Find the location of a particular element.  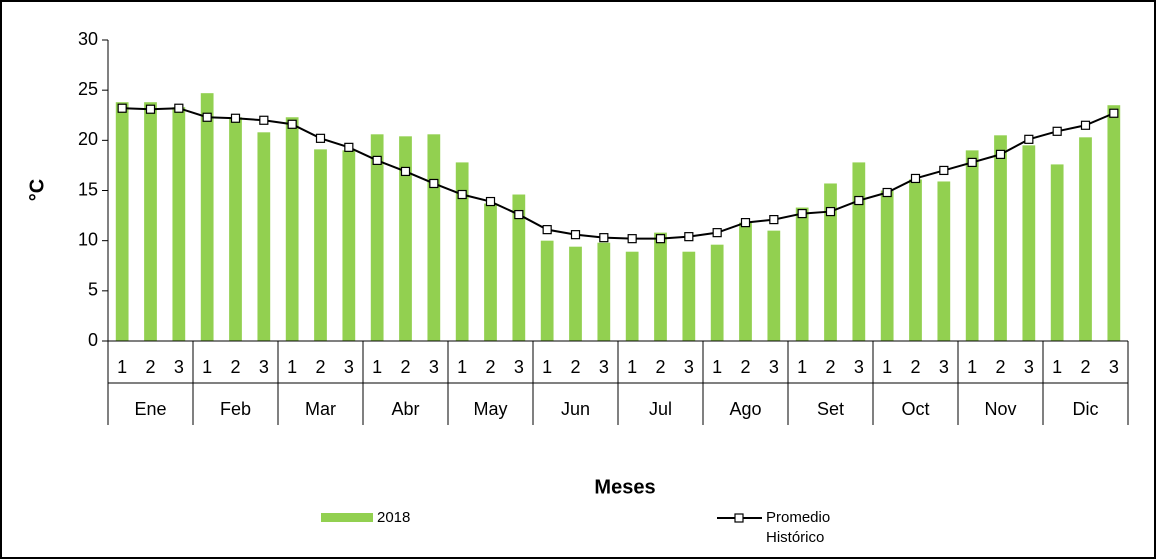

y-tick-label: 25 is located at coordinates (88, 89).